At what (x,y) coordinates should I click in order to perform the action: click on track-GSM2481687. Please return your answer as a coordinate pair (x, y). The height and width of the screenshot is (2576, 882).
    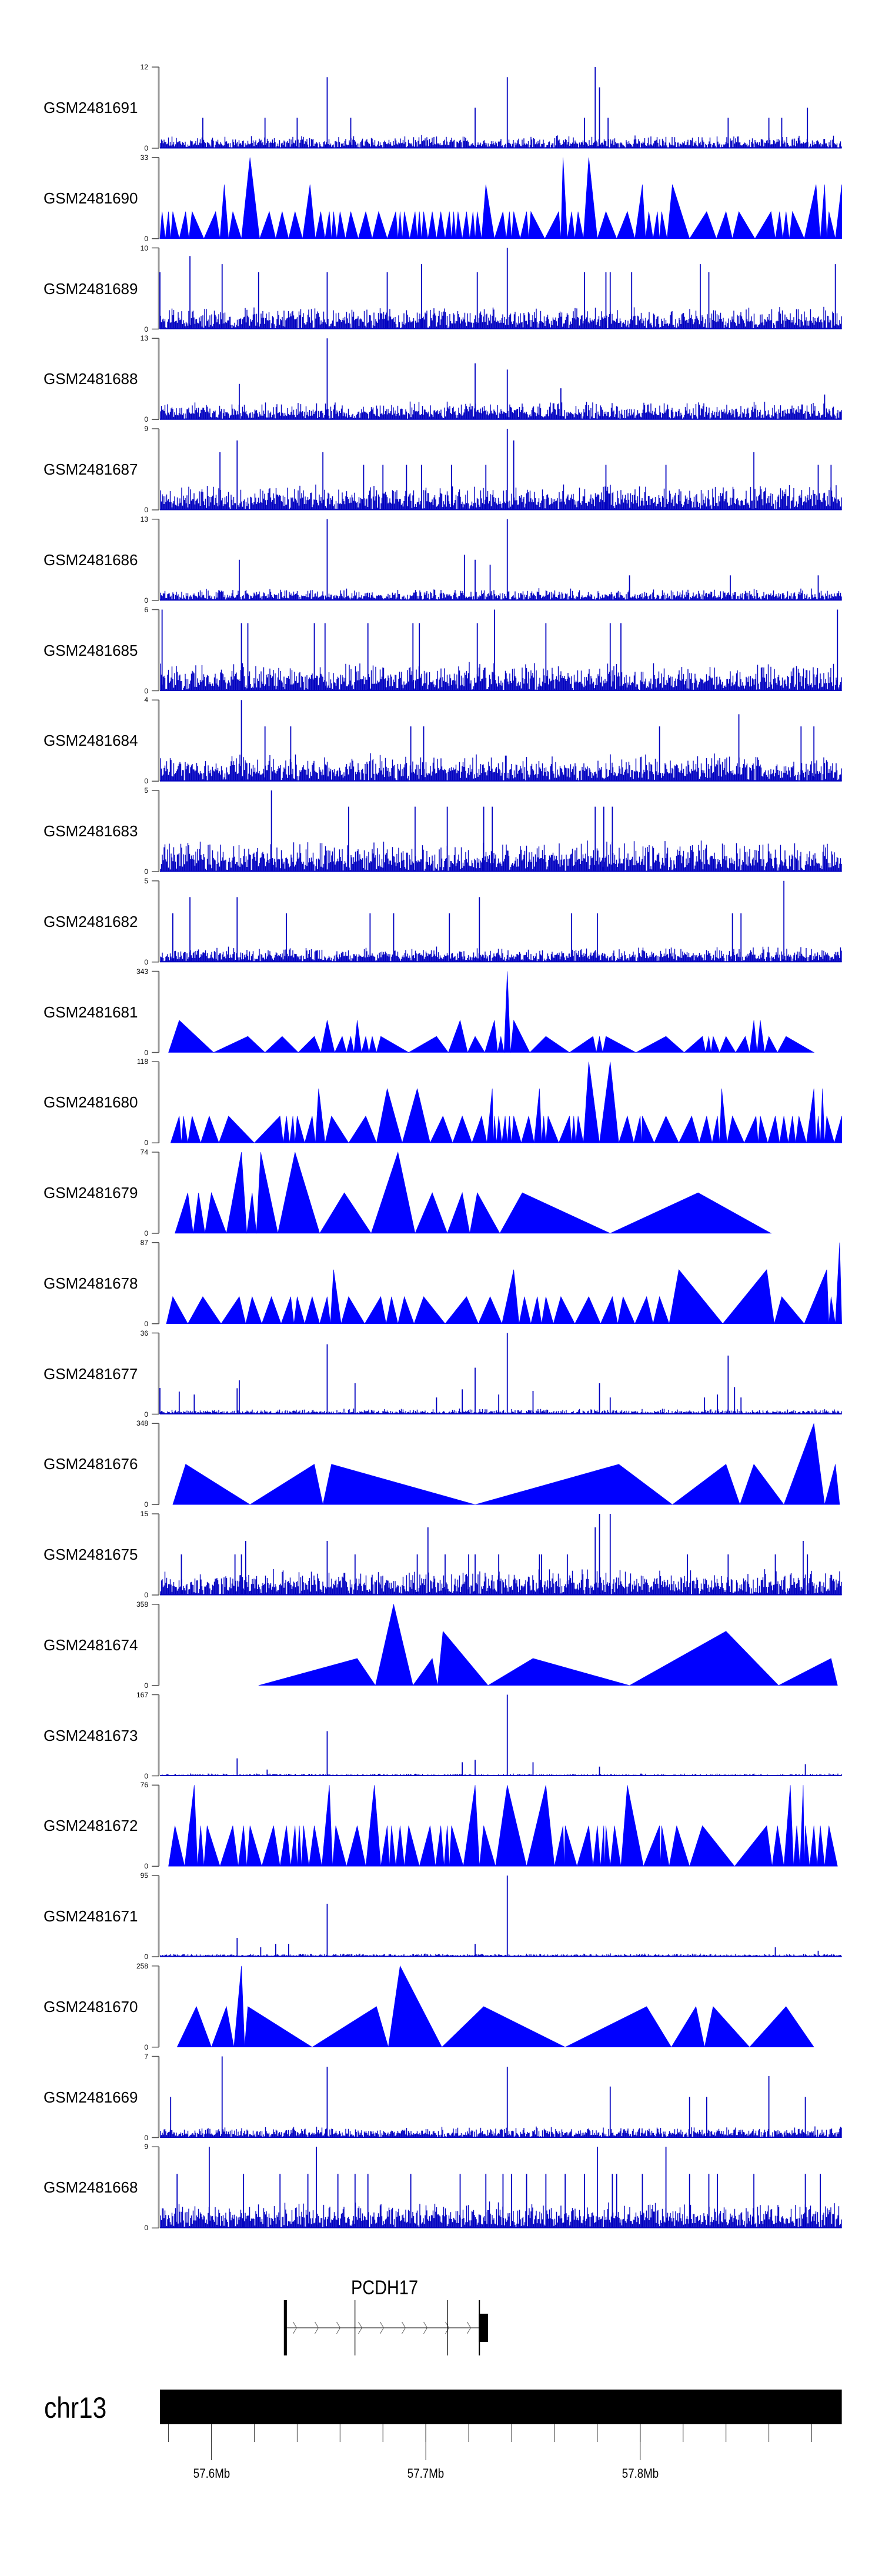
    Looking at the image, I should click on (497, 469).